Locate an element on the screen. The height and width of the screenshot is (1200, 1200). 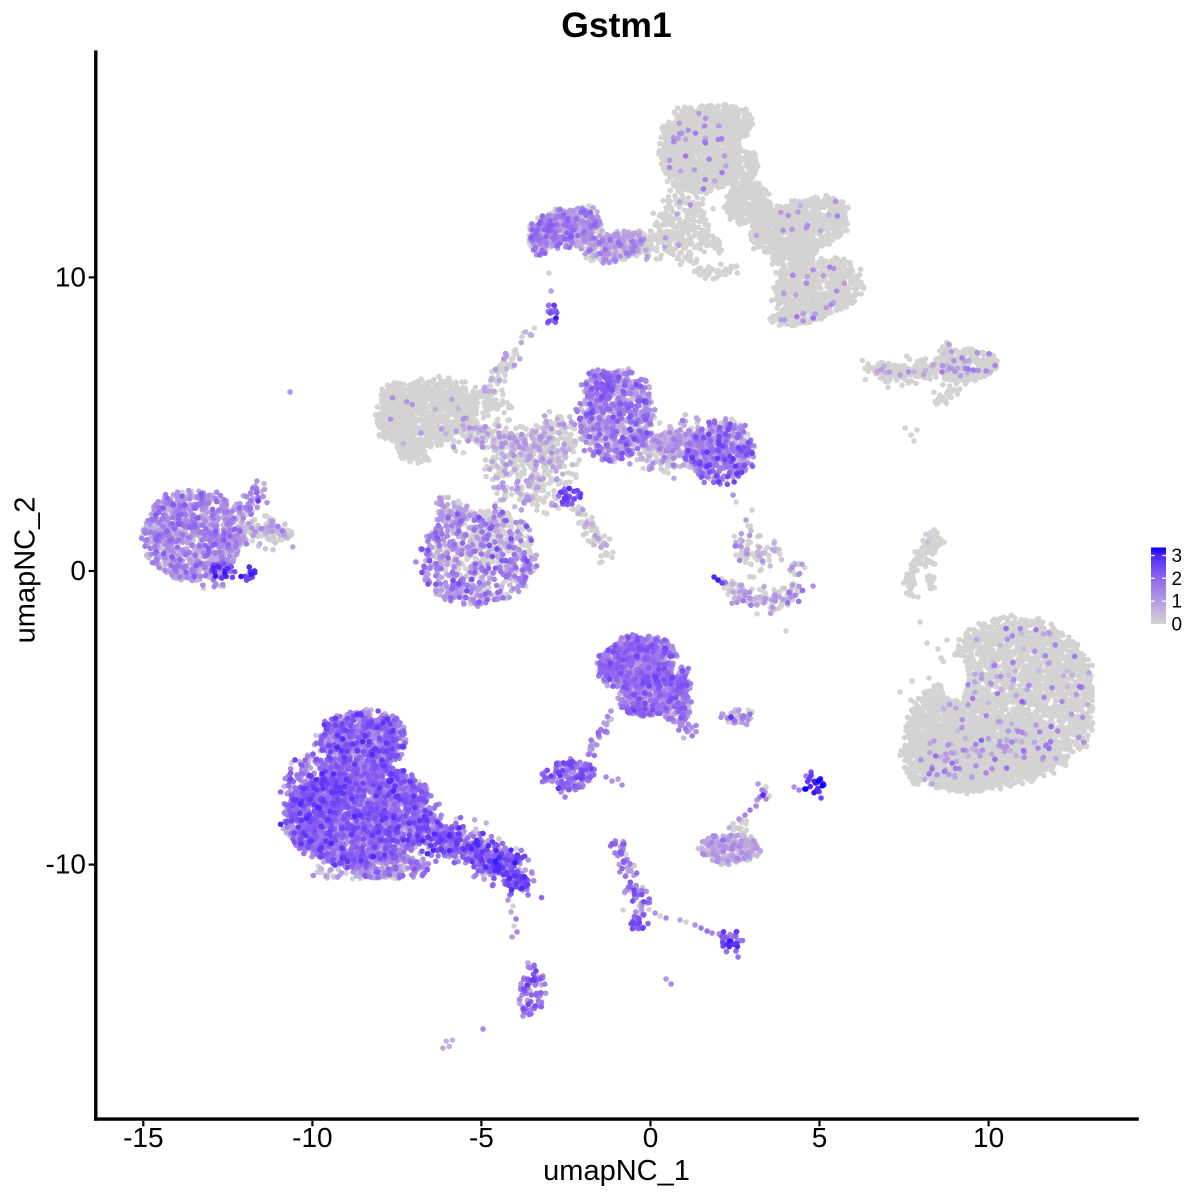
svg-text: 5 is located at coordinates (820, 1137).